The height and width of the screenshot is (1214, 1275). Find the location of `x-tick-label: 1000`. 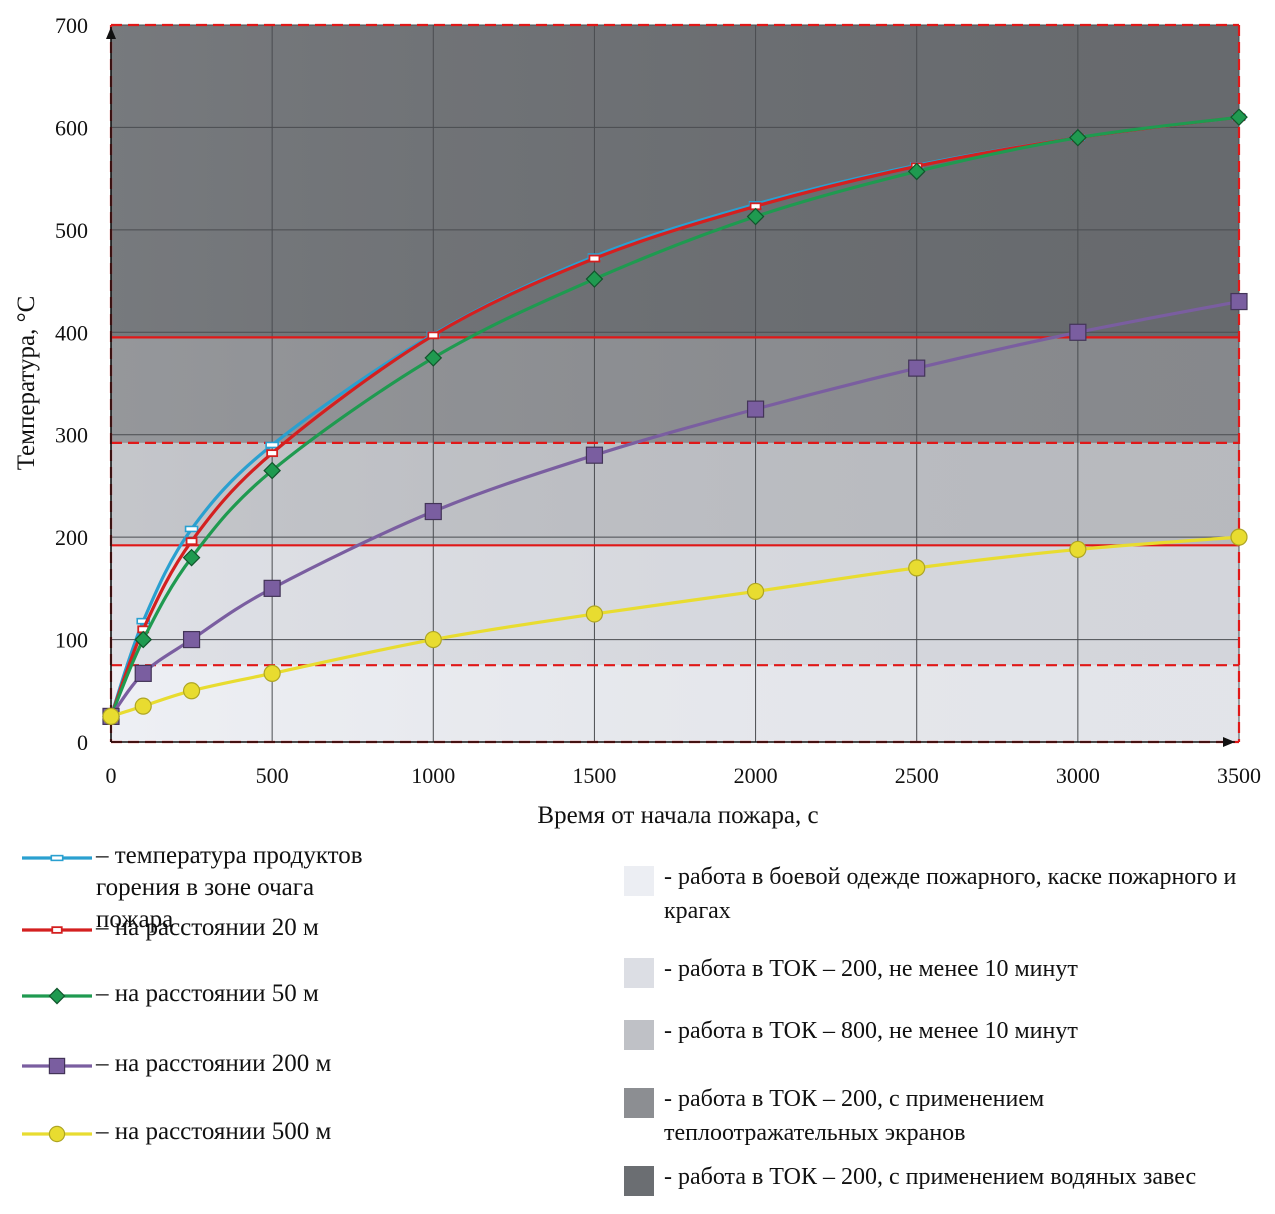

x-tick-label: 1000 is located at coordinates (433, 775).